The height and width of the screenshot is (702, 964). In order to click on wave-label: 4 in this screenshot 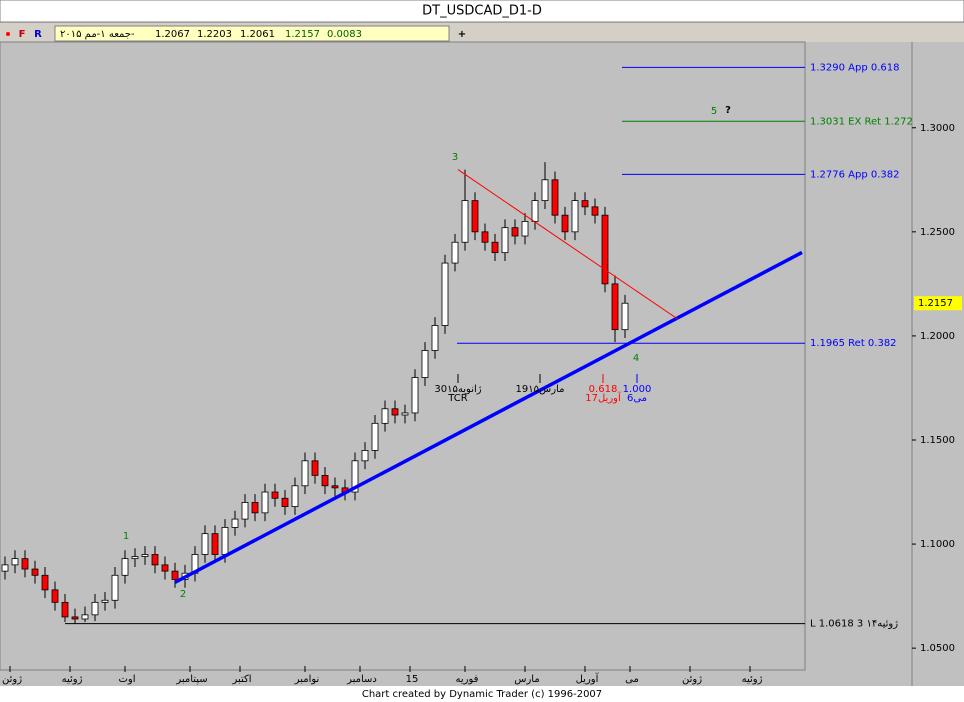, I will do `click(636, 358)`.